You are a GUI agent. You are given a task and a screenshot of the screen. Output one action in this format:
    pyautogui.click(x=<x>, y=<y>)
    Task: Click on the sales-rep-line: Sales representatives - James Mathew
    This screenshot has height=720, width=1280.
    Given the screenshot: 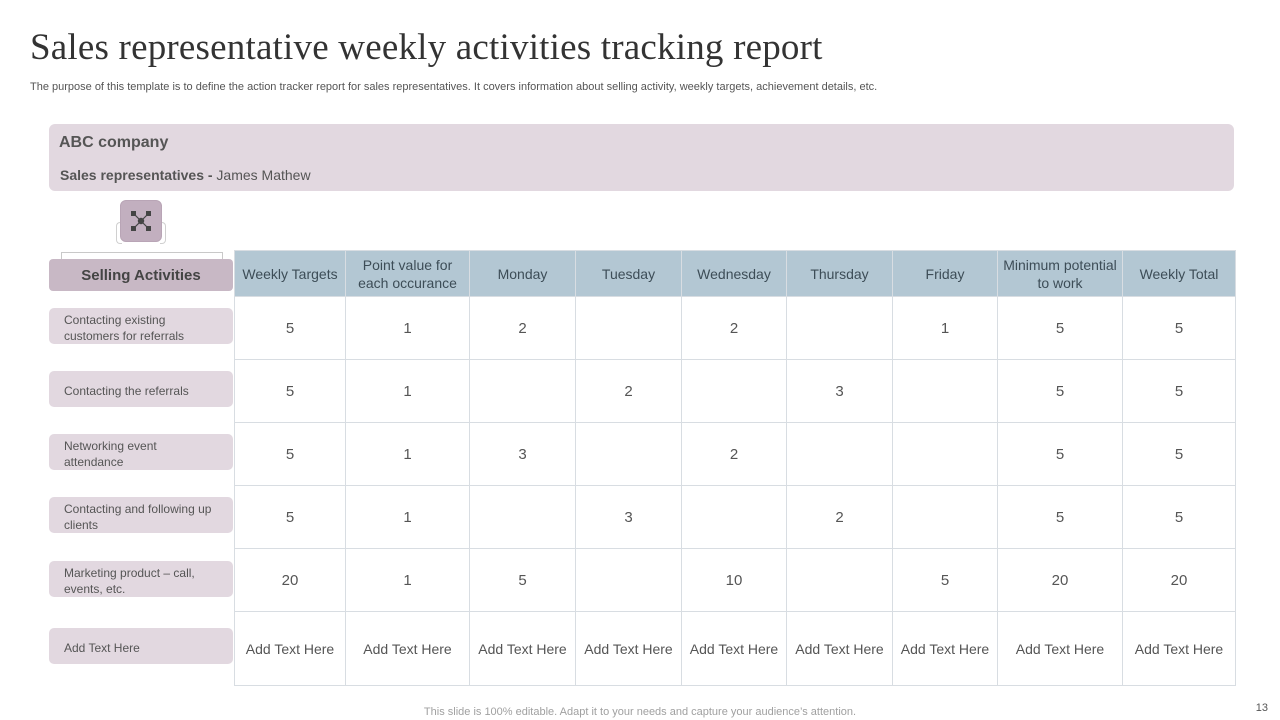 What is the action you would take?
    pyautogui.click(x=185, y=175)
    